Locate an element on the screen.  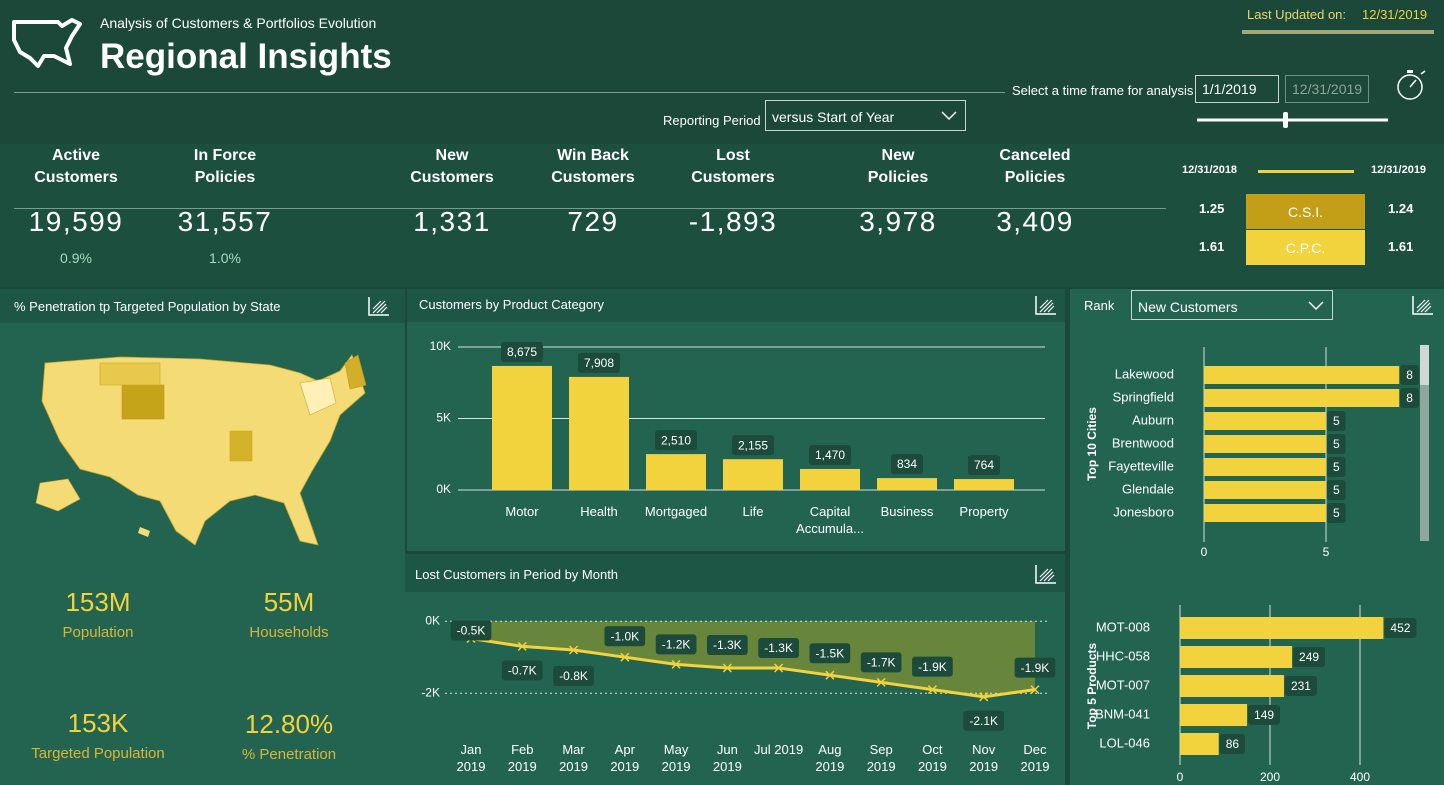
kpi-value: 19,599 is located at coordinates (76, 221).